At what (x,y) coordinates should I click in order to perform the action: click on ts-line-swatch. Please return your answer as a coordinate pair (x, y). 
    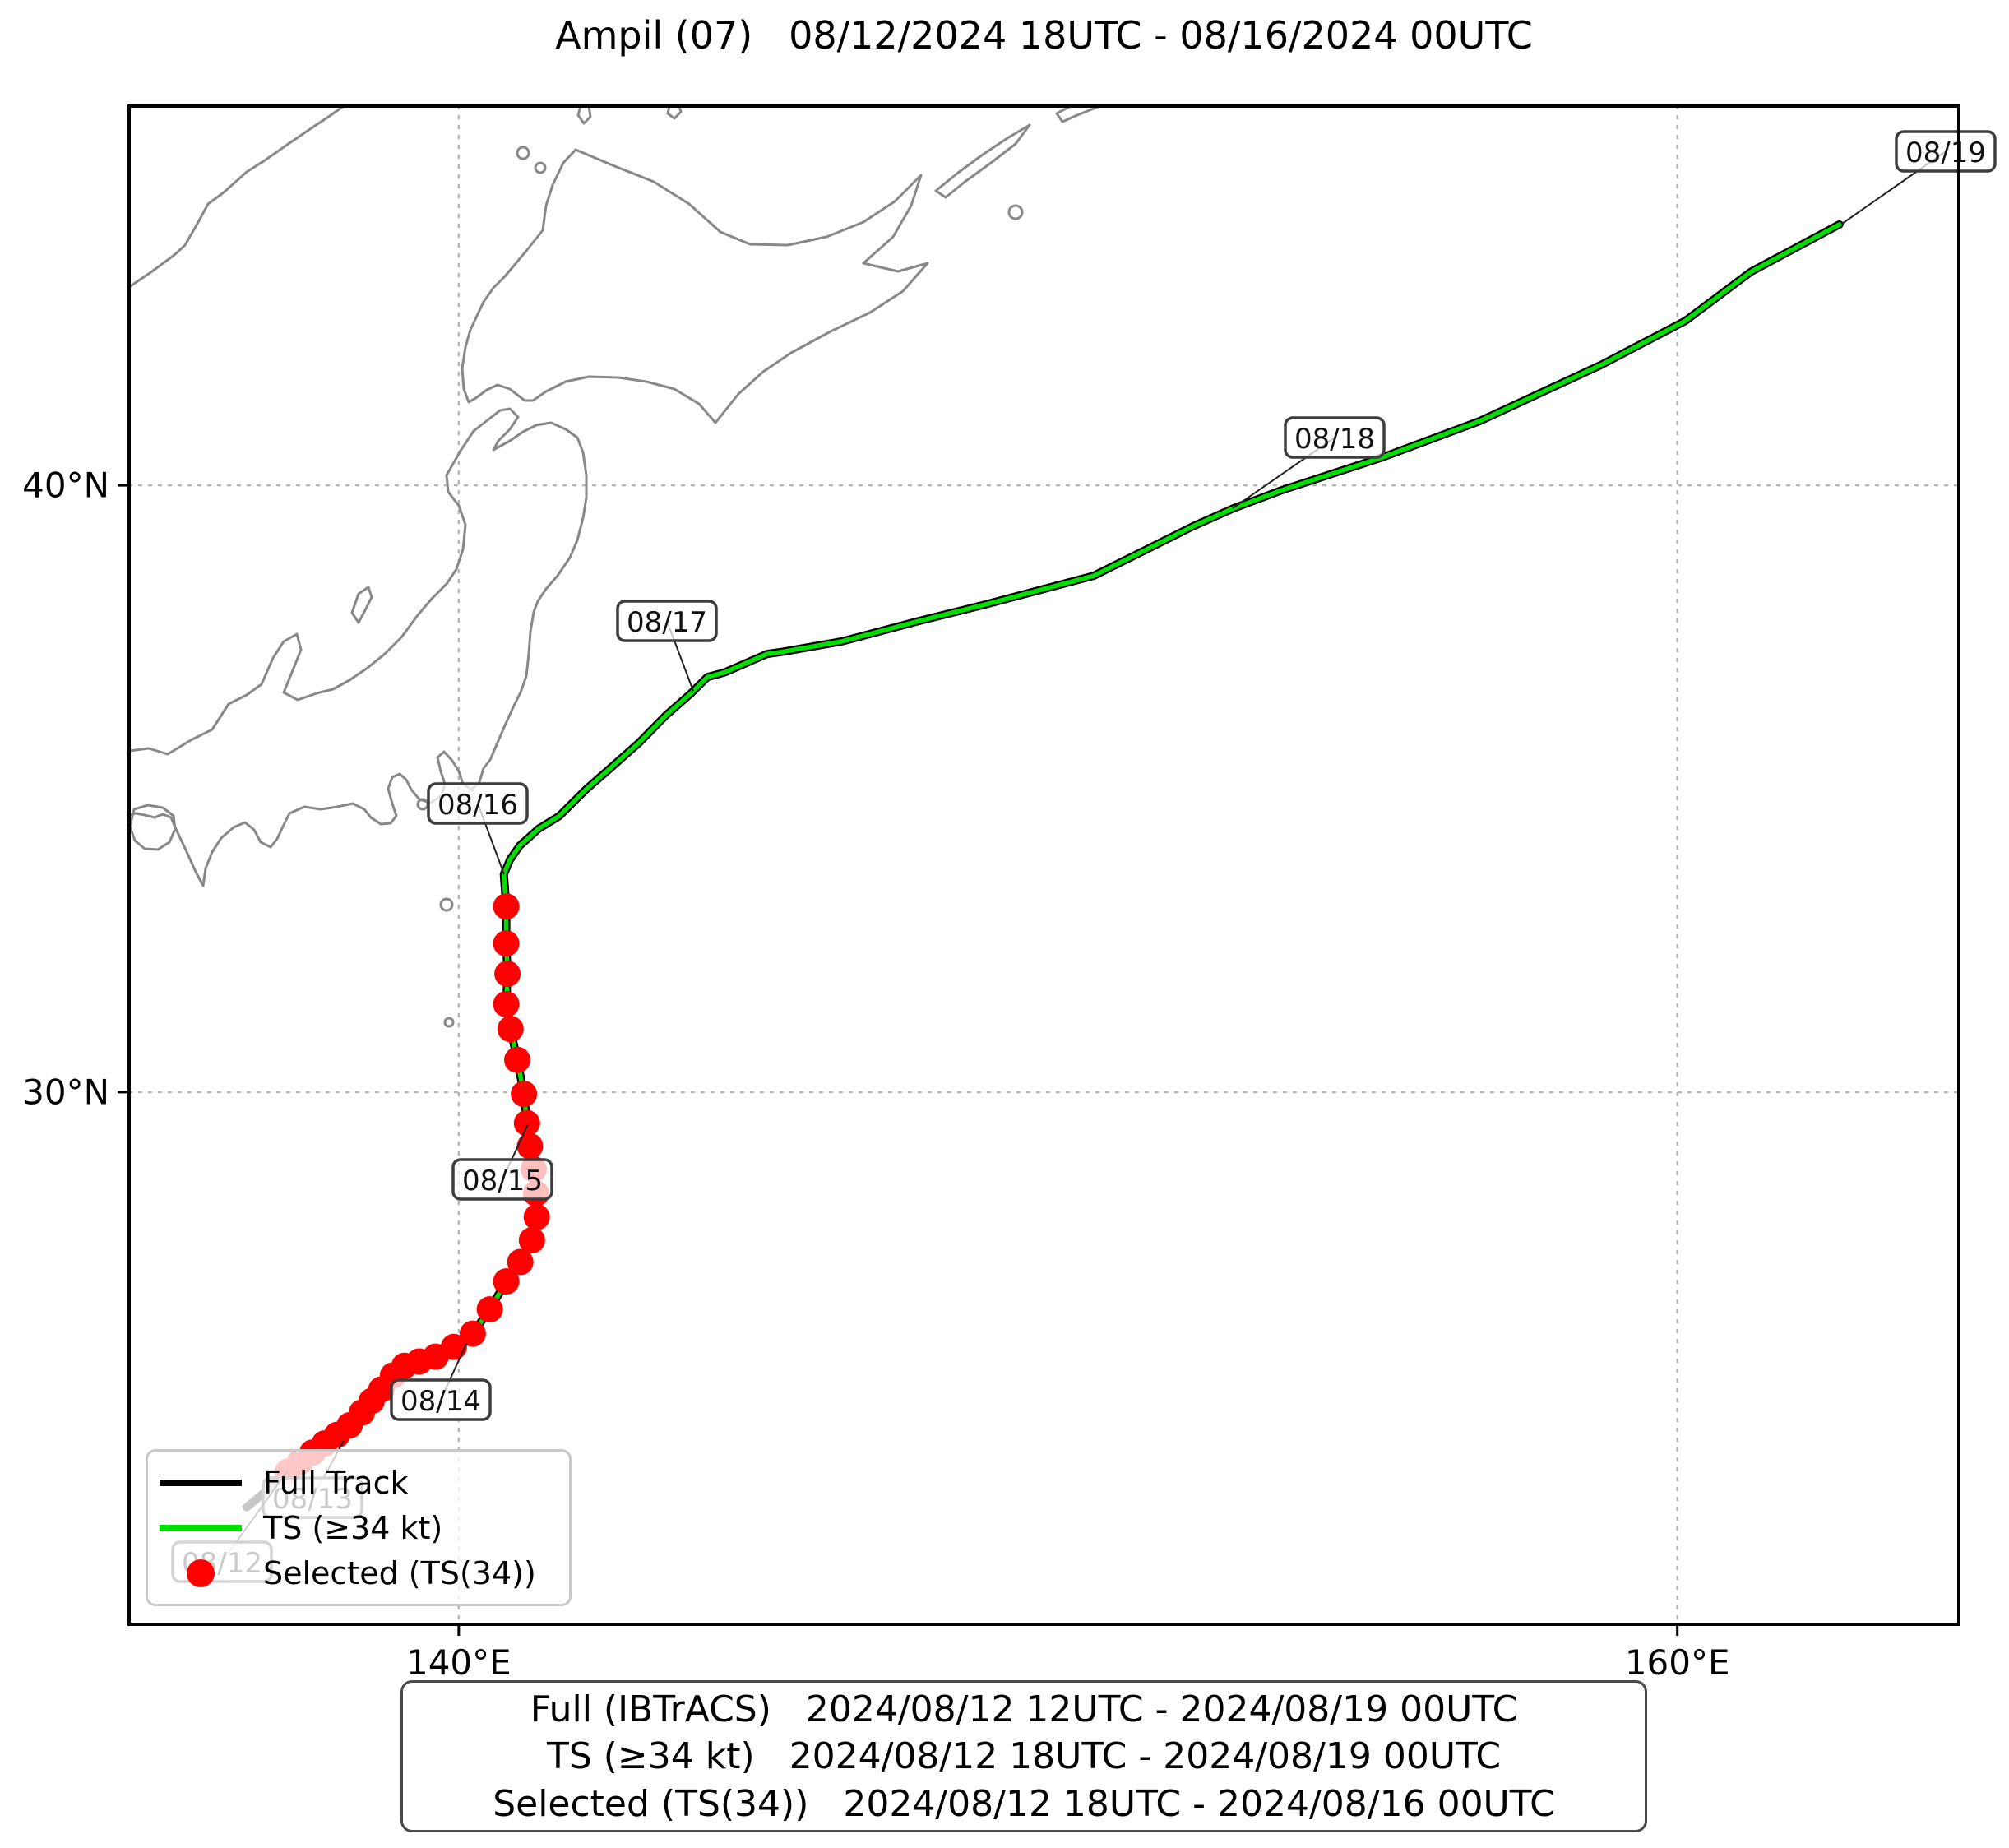
    Looking at the image, I should click on (201, 1527).